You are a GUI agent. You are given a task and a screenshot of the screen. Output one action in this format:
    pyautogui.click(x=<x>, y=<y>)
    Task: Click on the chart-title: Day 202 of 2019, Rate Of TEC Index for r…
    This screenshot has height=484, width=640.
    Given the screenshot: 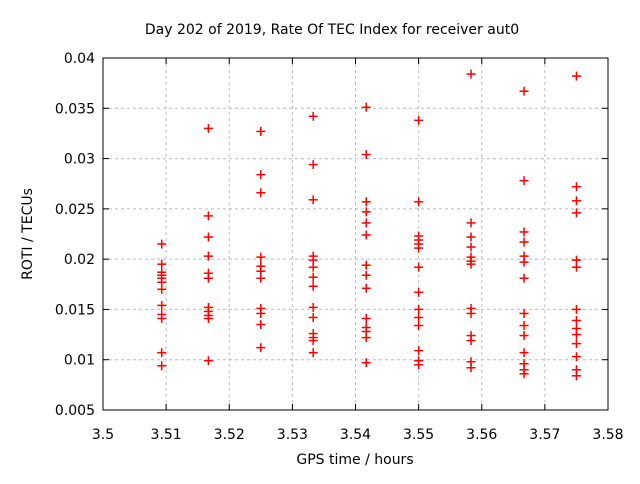 What is the action you would take?
    pyautogui.click(x=332, y=30)
    